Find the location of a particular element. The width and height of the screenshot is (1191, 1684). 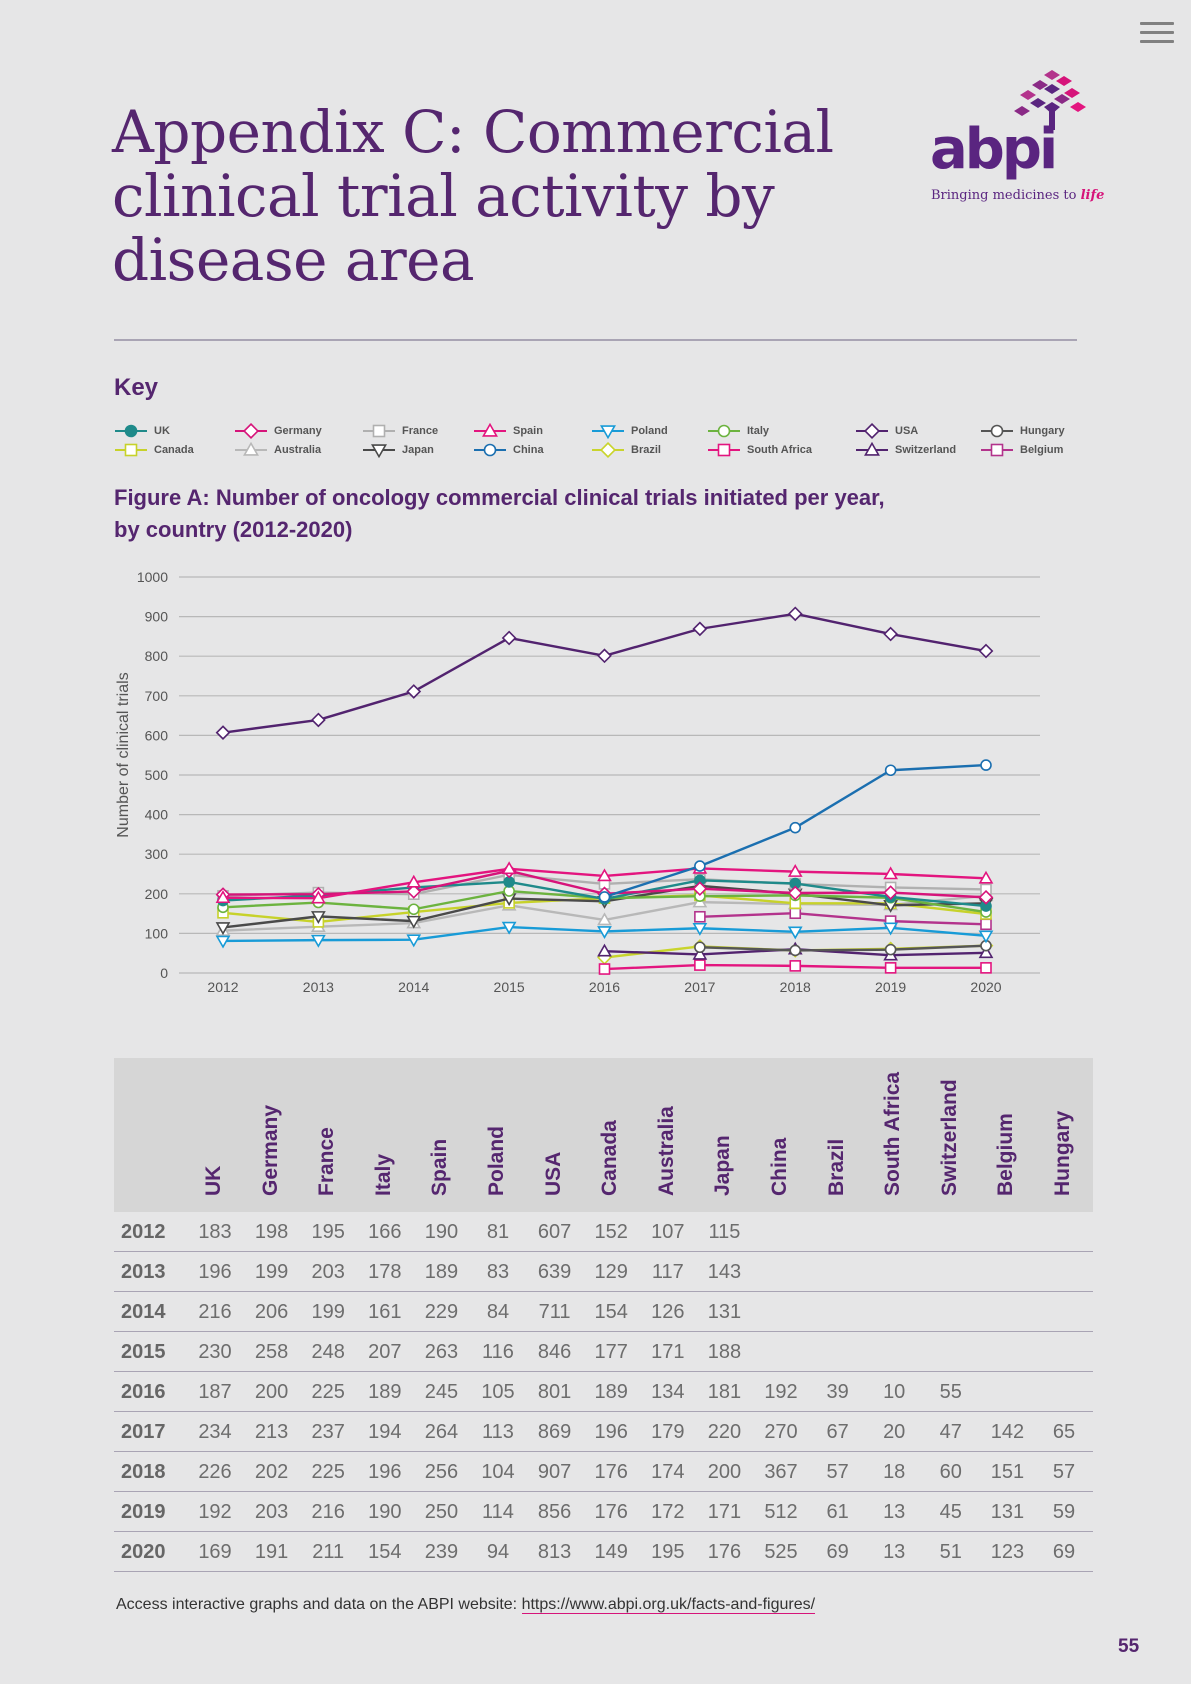

column-header-china: China is located at coordinates (781, 1126).